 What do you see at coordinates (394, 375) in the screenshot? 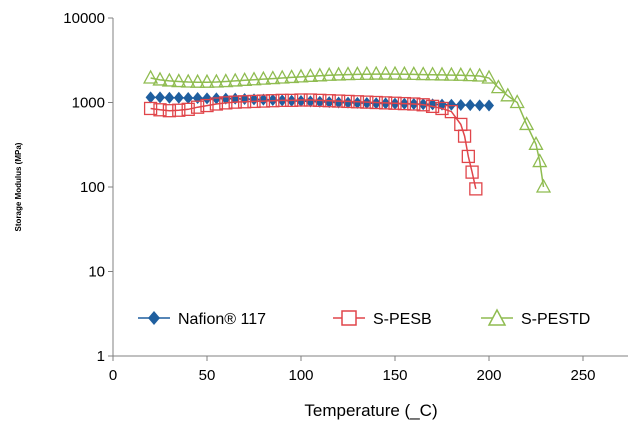
I see `x-tick-label: 150` at bounding box center [394, 375].